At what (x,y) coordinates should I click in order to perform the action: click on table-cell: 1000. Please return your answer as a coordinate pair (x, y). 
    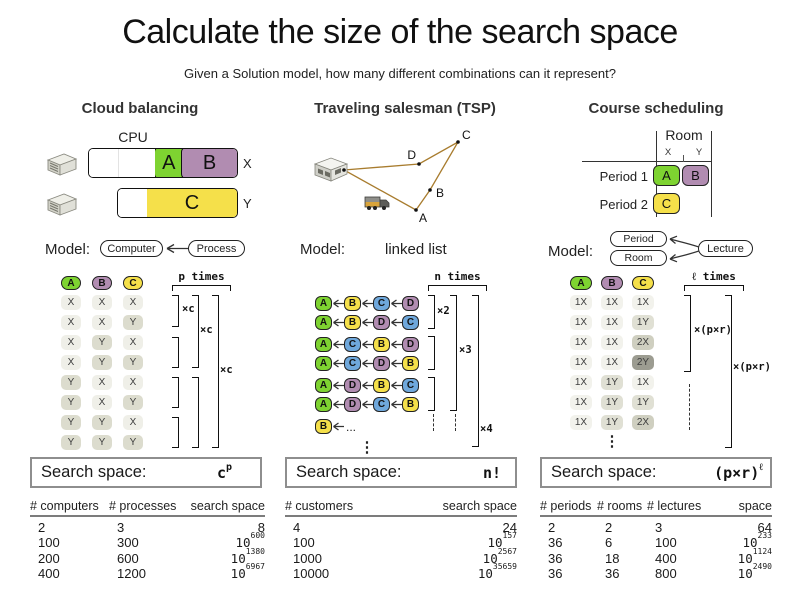
    Looking at the image, I should click on (307, 558).